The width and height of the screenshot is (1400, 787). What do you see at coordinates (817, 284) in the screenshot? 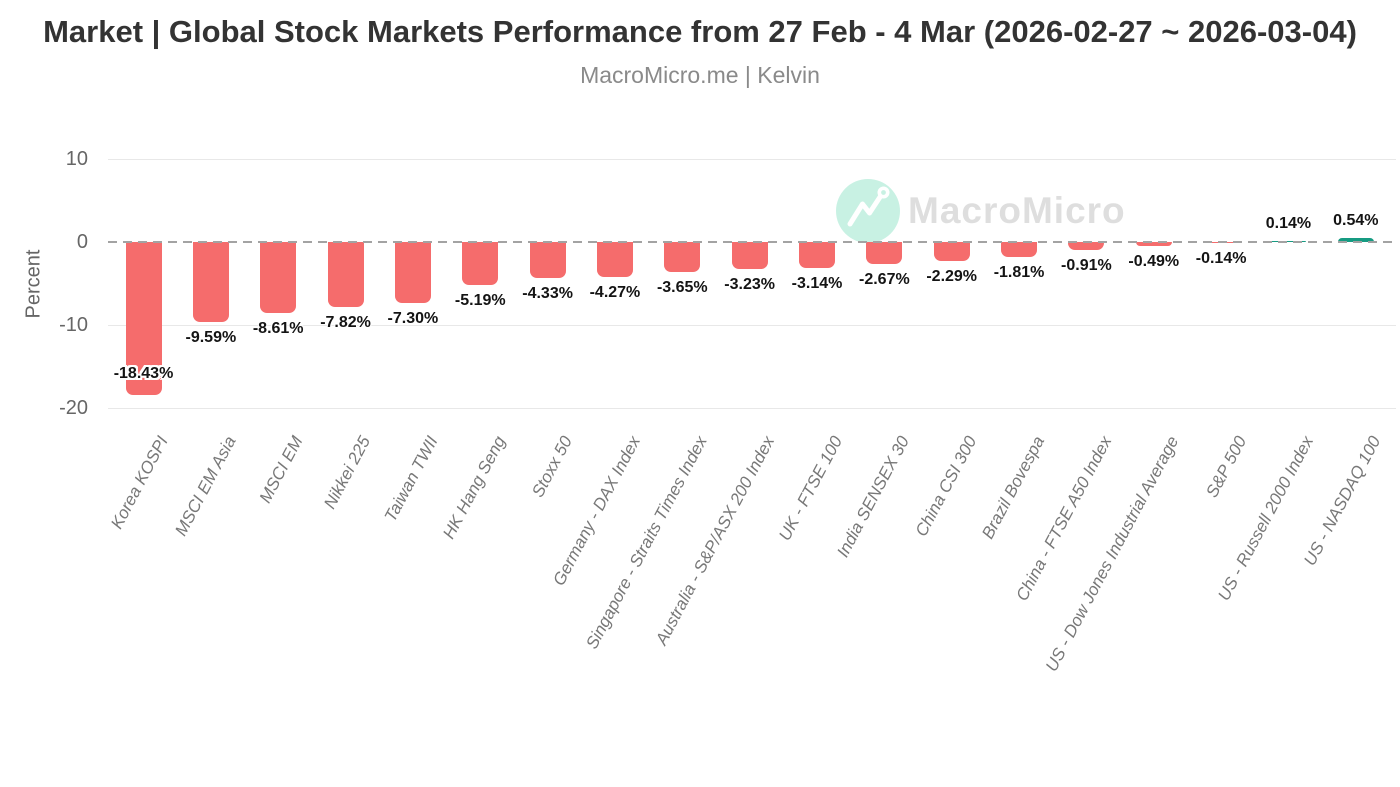
I see `value-label: -3.14%` at bounding box center [817, 284].